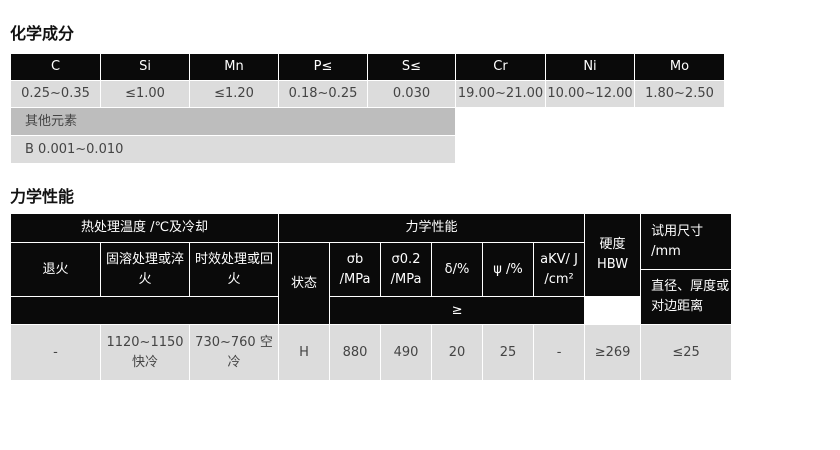  Describe the element at coordinates (42, 196) in the screenshot. I see `mechanical-title: 力学性能` at that location.